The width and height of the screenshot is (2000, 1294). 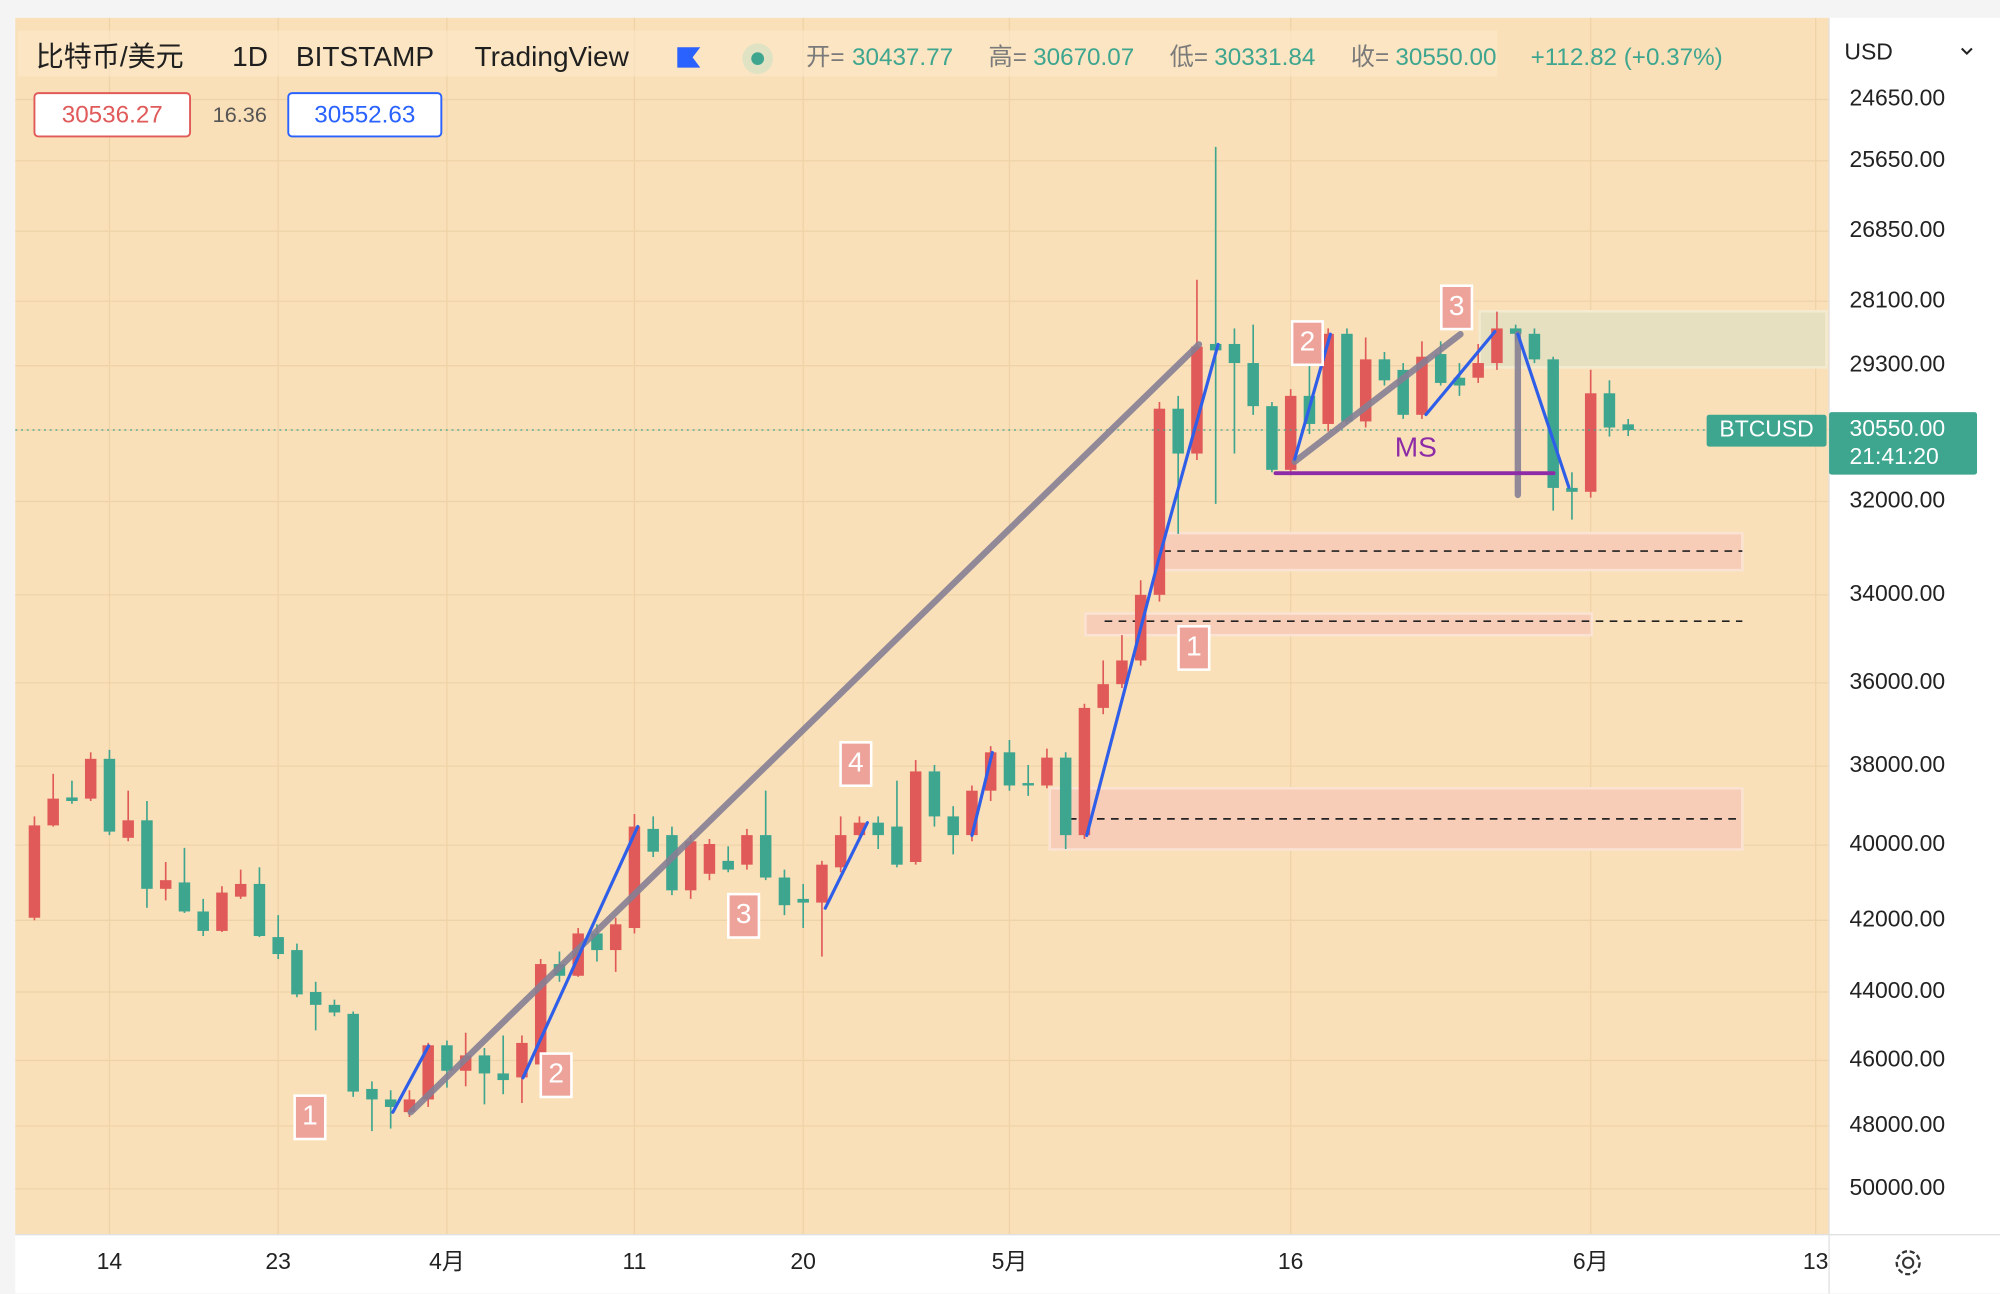 I want to click on x-tick-label: 6月, so click(x=1591, y=1261).